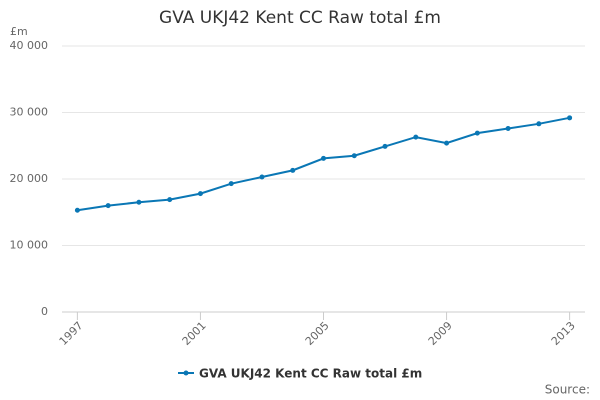 The image size is (600, 400). Describe the element at coordinates (19, 31) in the screenshot. I see `y-axis-label: £m` at that location.